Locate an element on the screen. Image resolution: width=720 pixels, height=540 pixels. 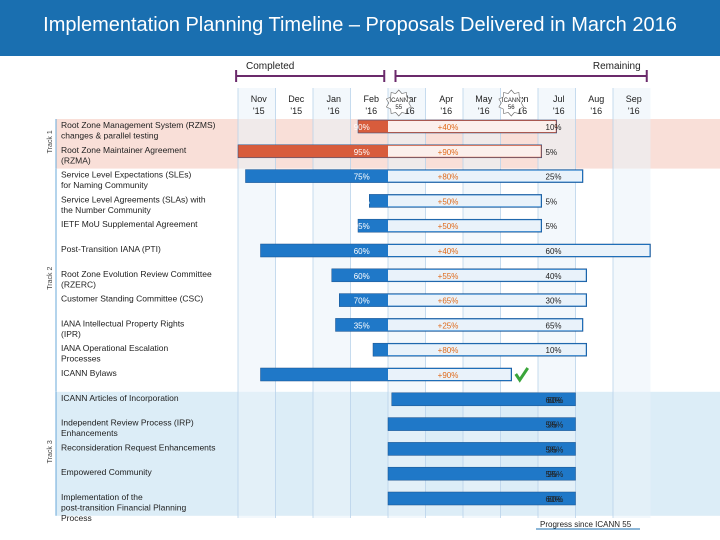
progress-gain-label: +90% is located at coordinates (448, 375).